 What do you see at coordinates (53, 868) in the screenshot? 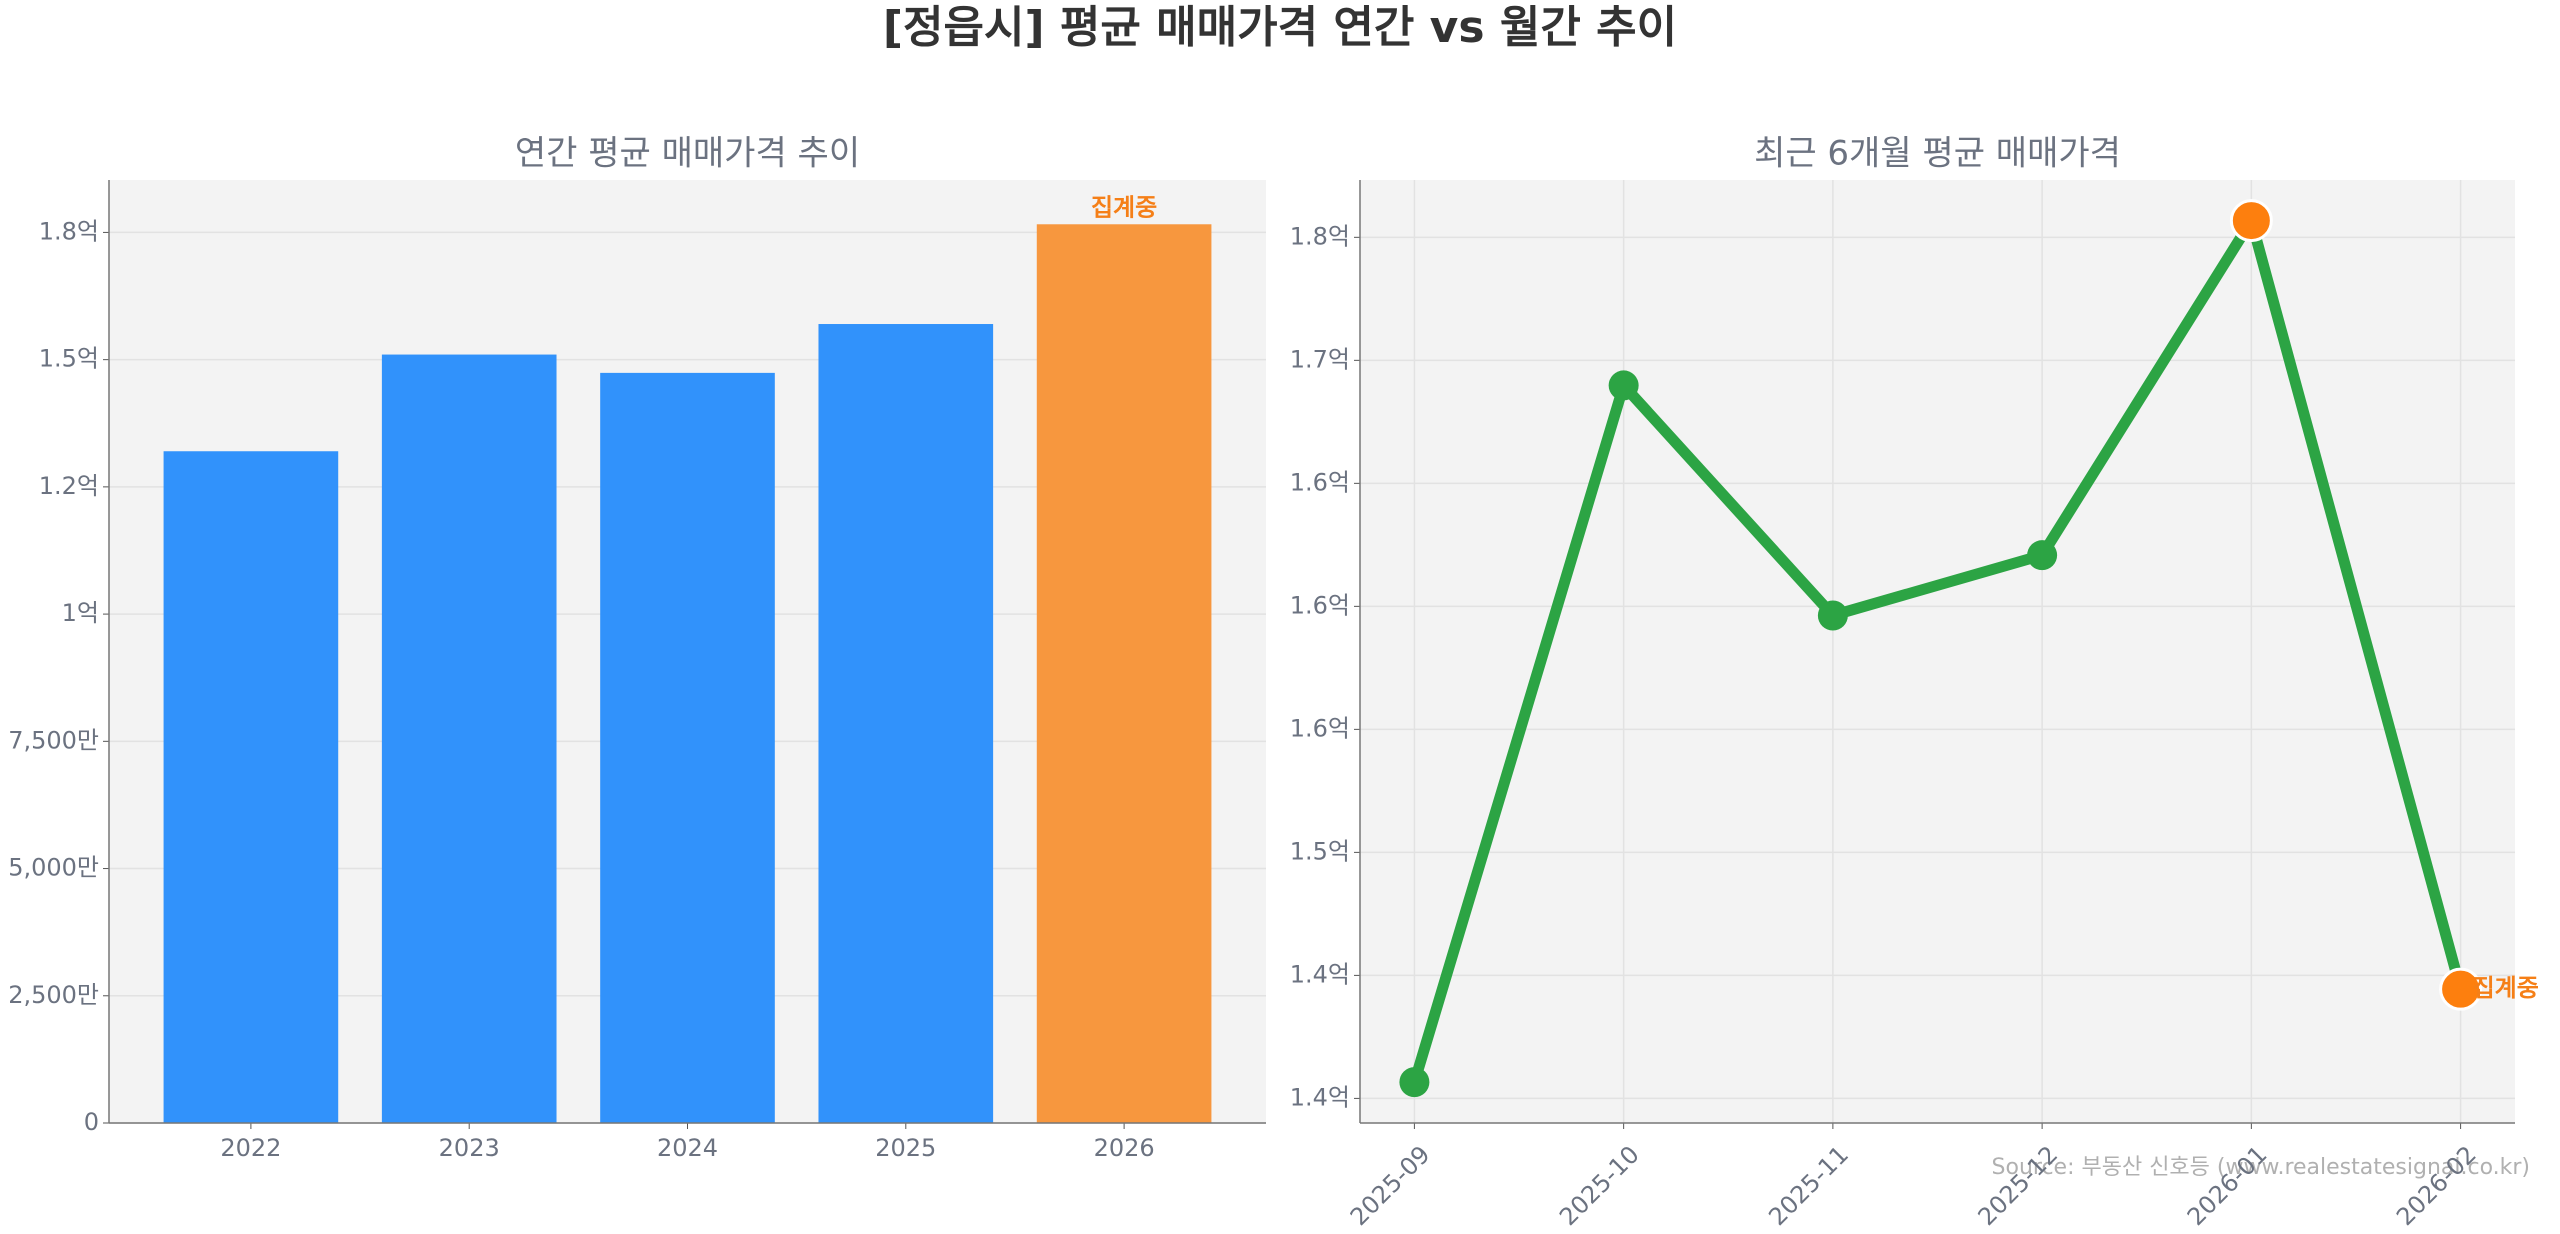
I see `y-tick-label: 5,000만` at bounding box center [53, 868].